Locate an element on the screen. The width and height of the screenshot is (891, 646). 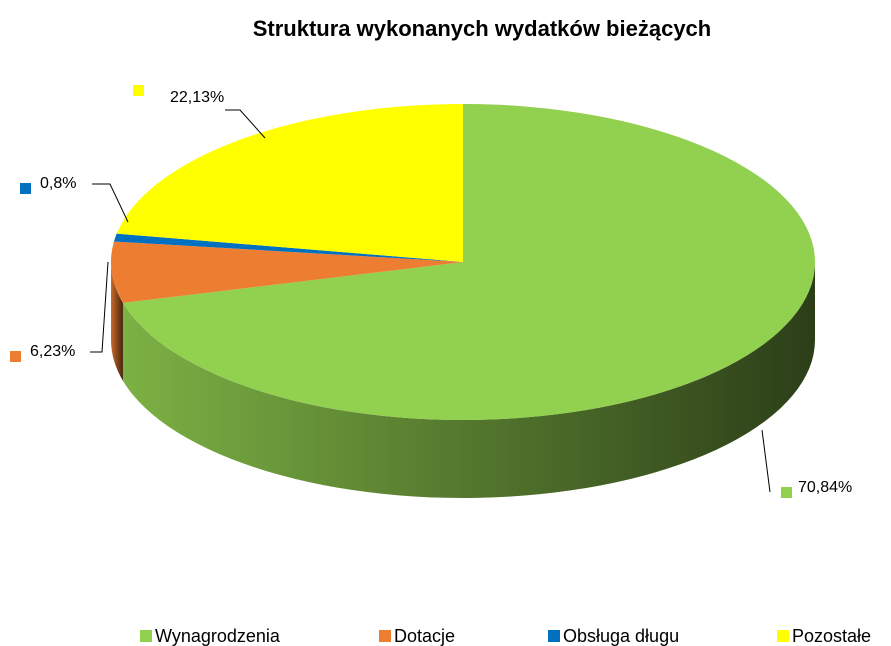
slice-side is located at coordinates (117, 321).